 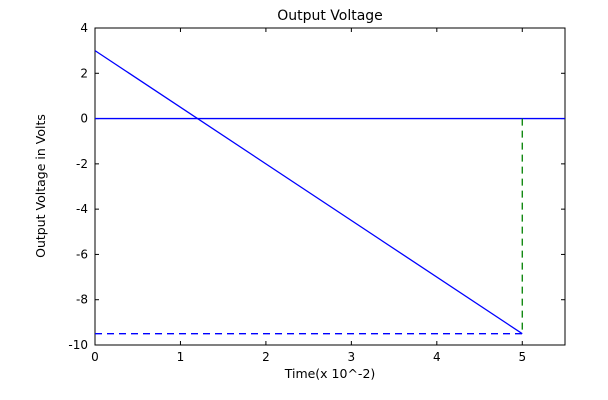 What do you see at coordinates (84, 119) in the screenshot?
I see `y-tick-label: 0` at bounding box center [84, 119].